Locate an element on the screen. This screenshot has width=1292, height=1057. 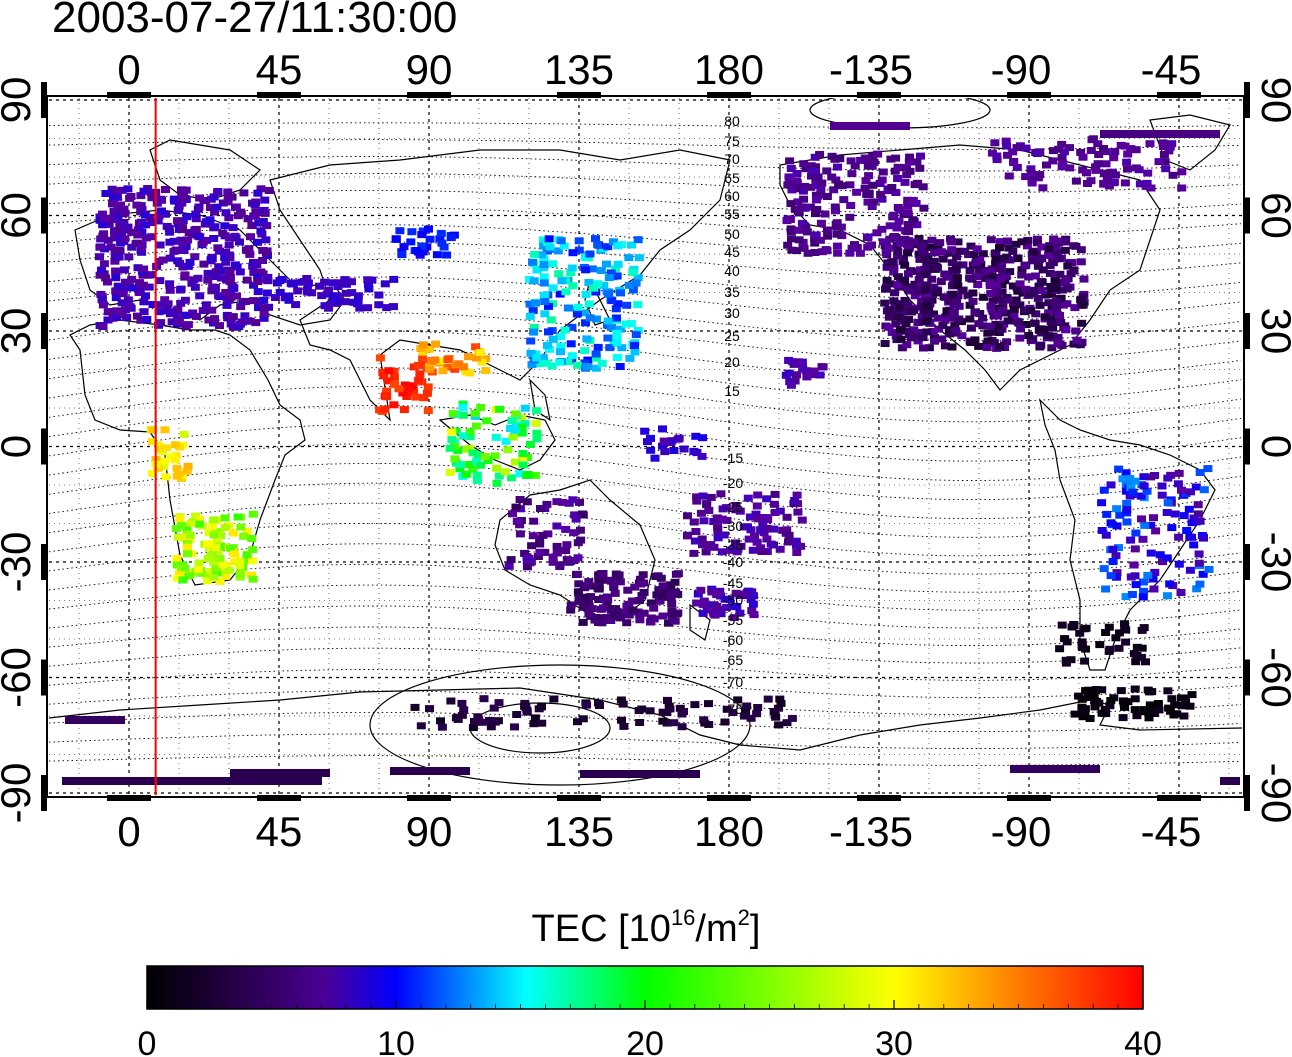
contour-label: -75 is located at coordinates (733, 709).